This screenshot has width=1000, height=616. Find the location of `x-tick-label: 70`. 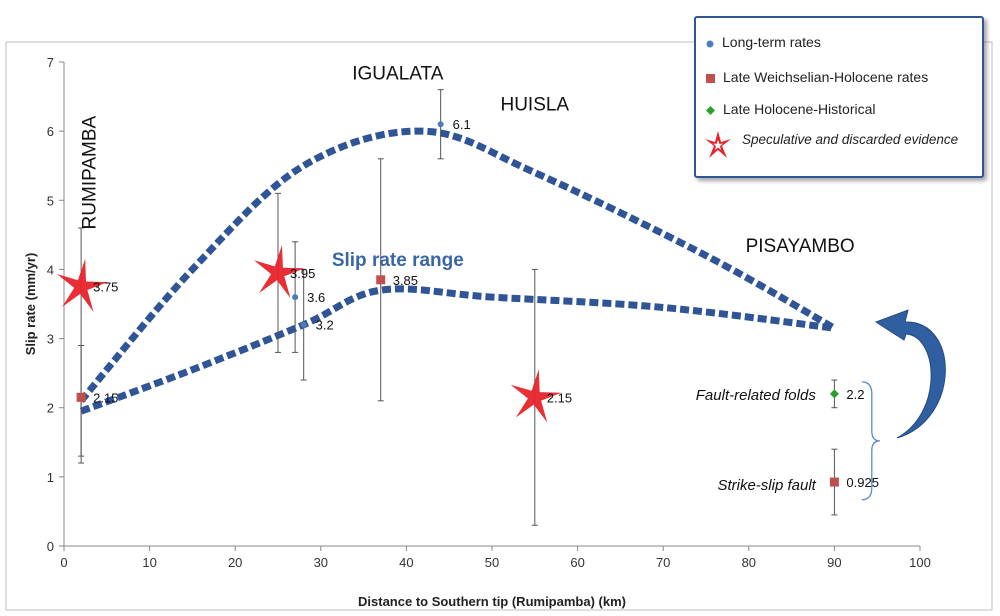

x-tick-label: 70 is located at coordinates (663, 562).